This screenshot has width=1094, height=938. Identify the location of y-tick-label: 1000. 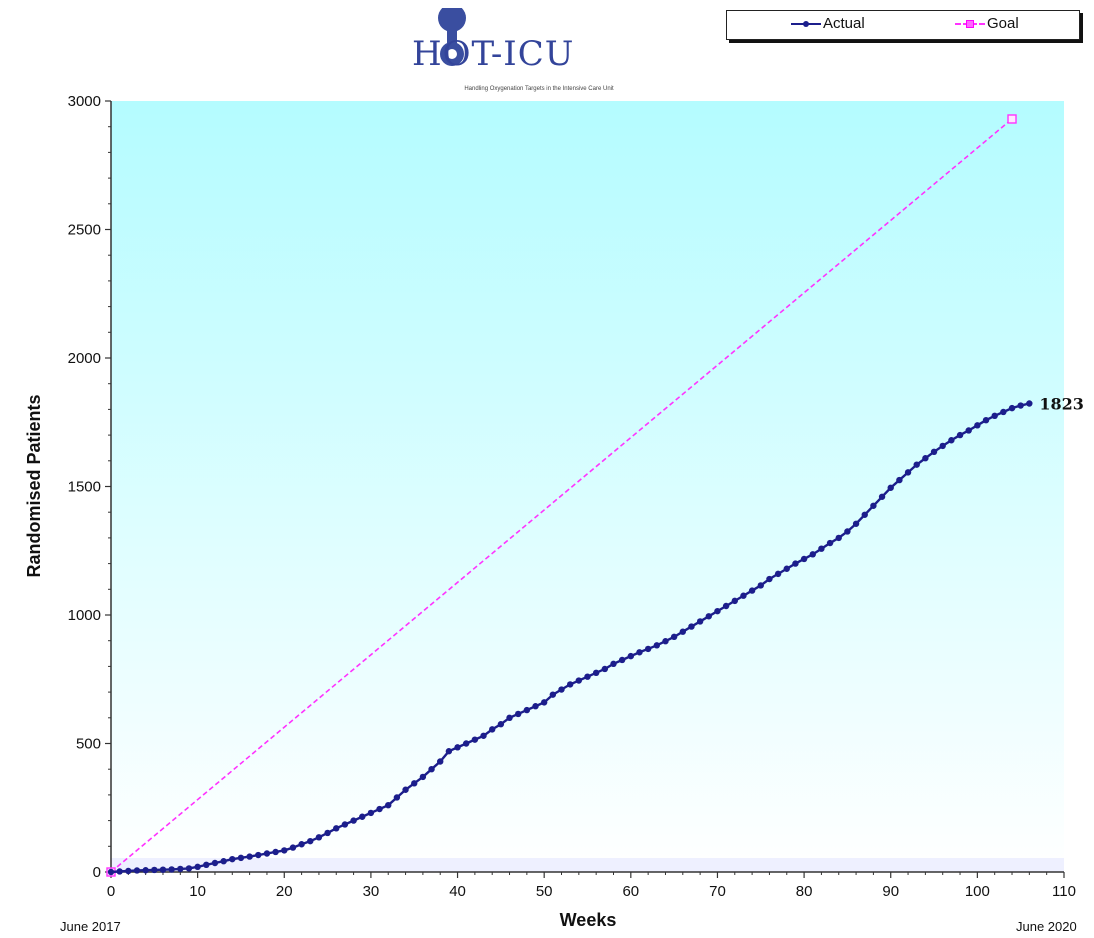
(84, 615).